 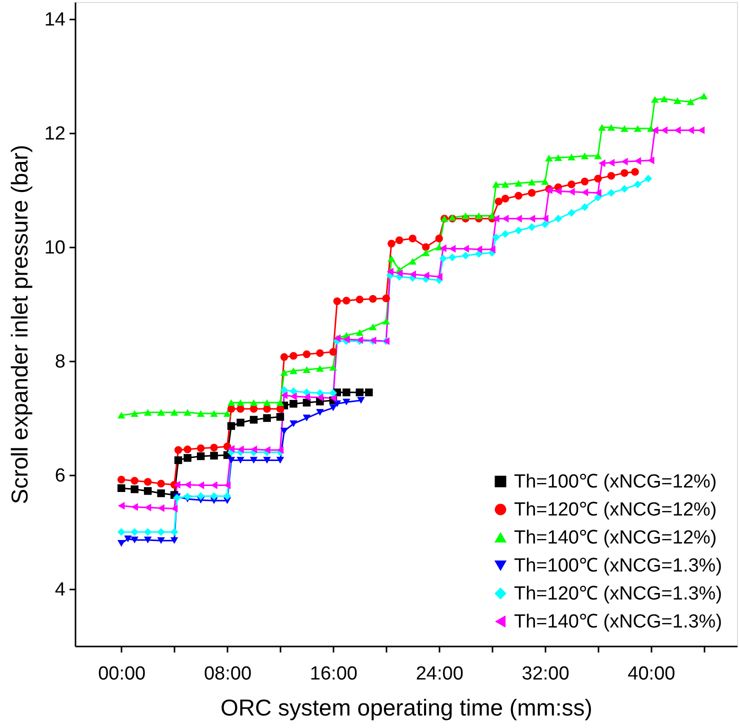 What do you see at coordinates (60, 362) in the screenshot?
I see `y-tick-label: 8` at bounding box center [60, 362].